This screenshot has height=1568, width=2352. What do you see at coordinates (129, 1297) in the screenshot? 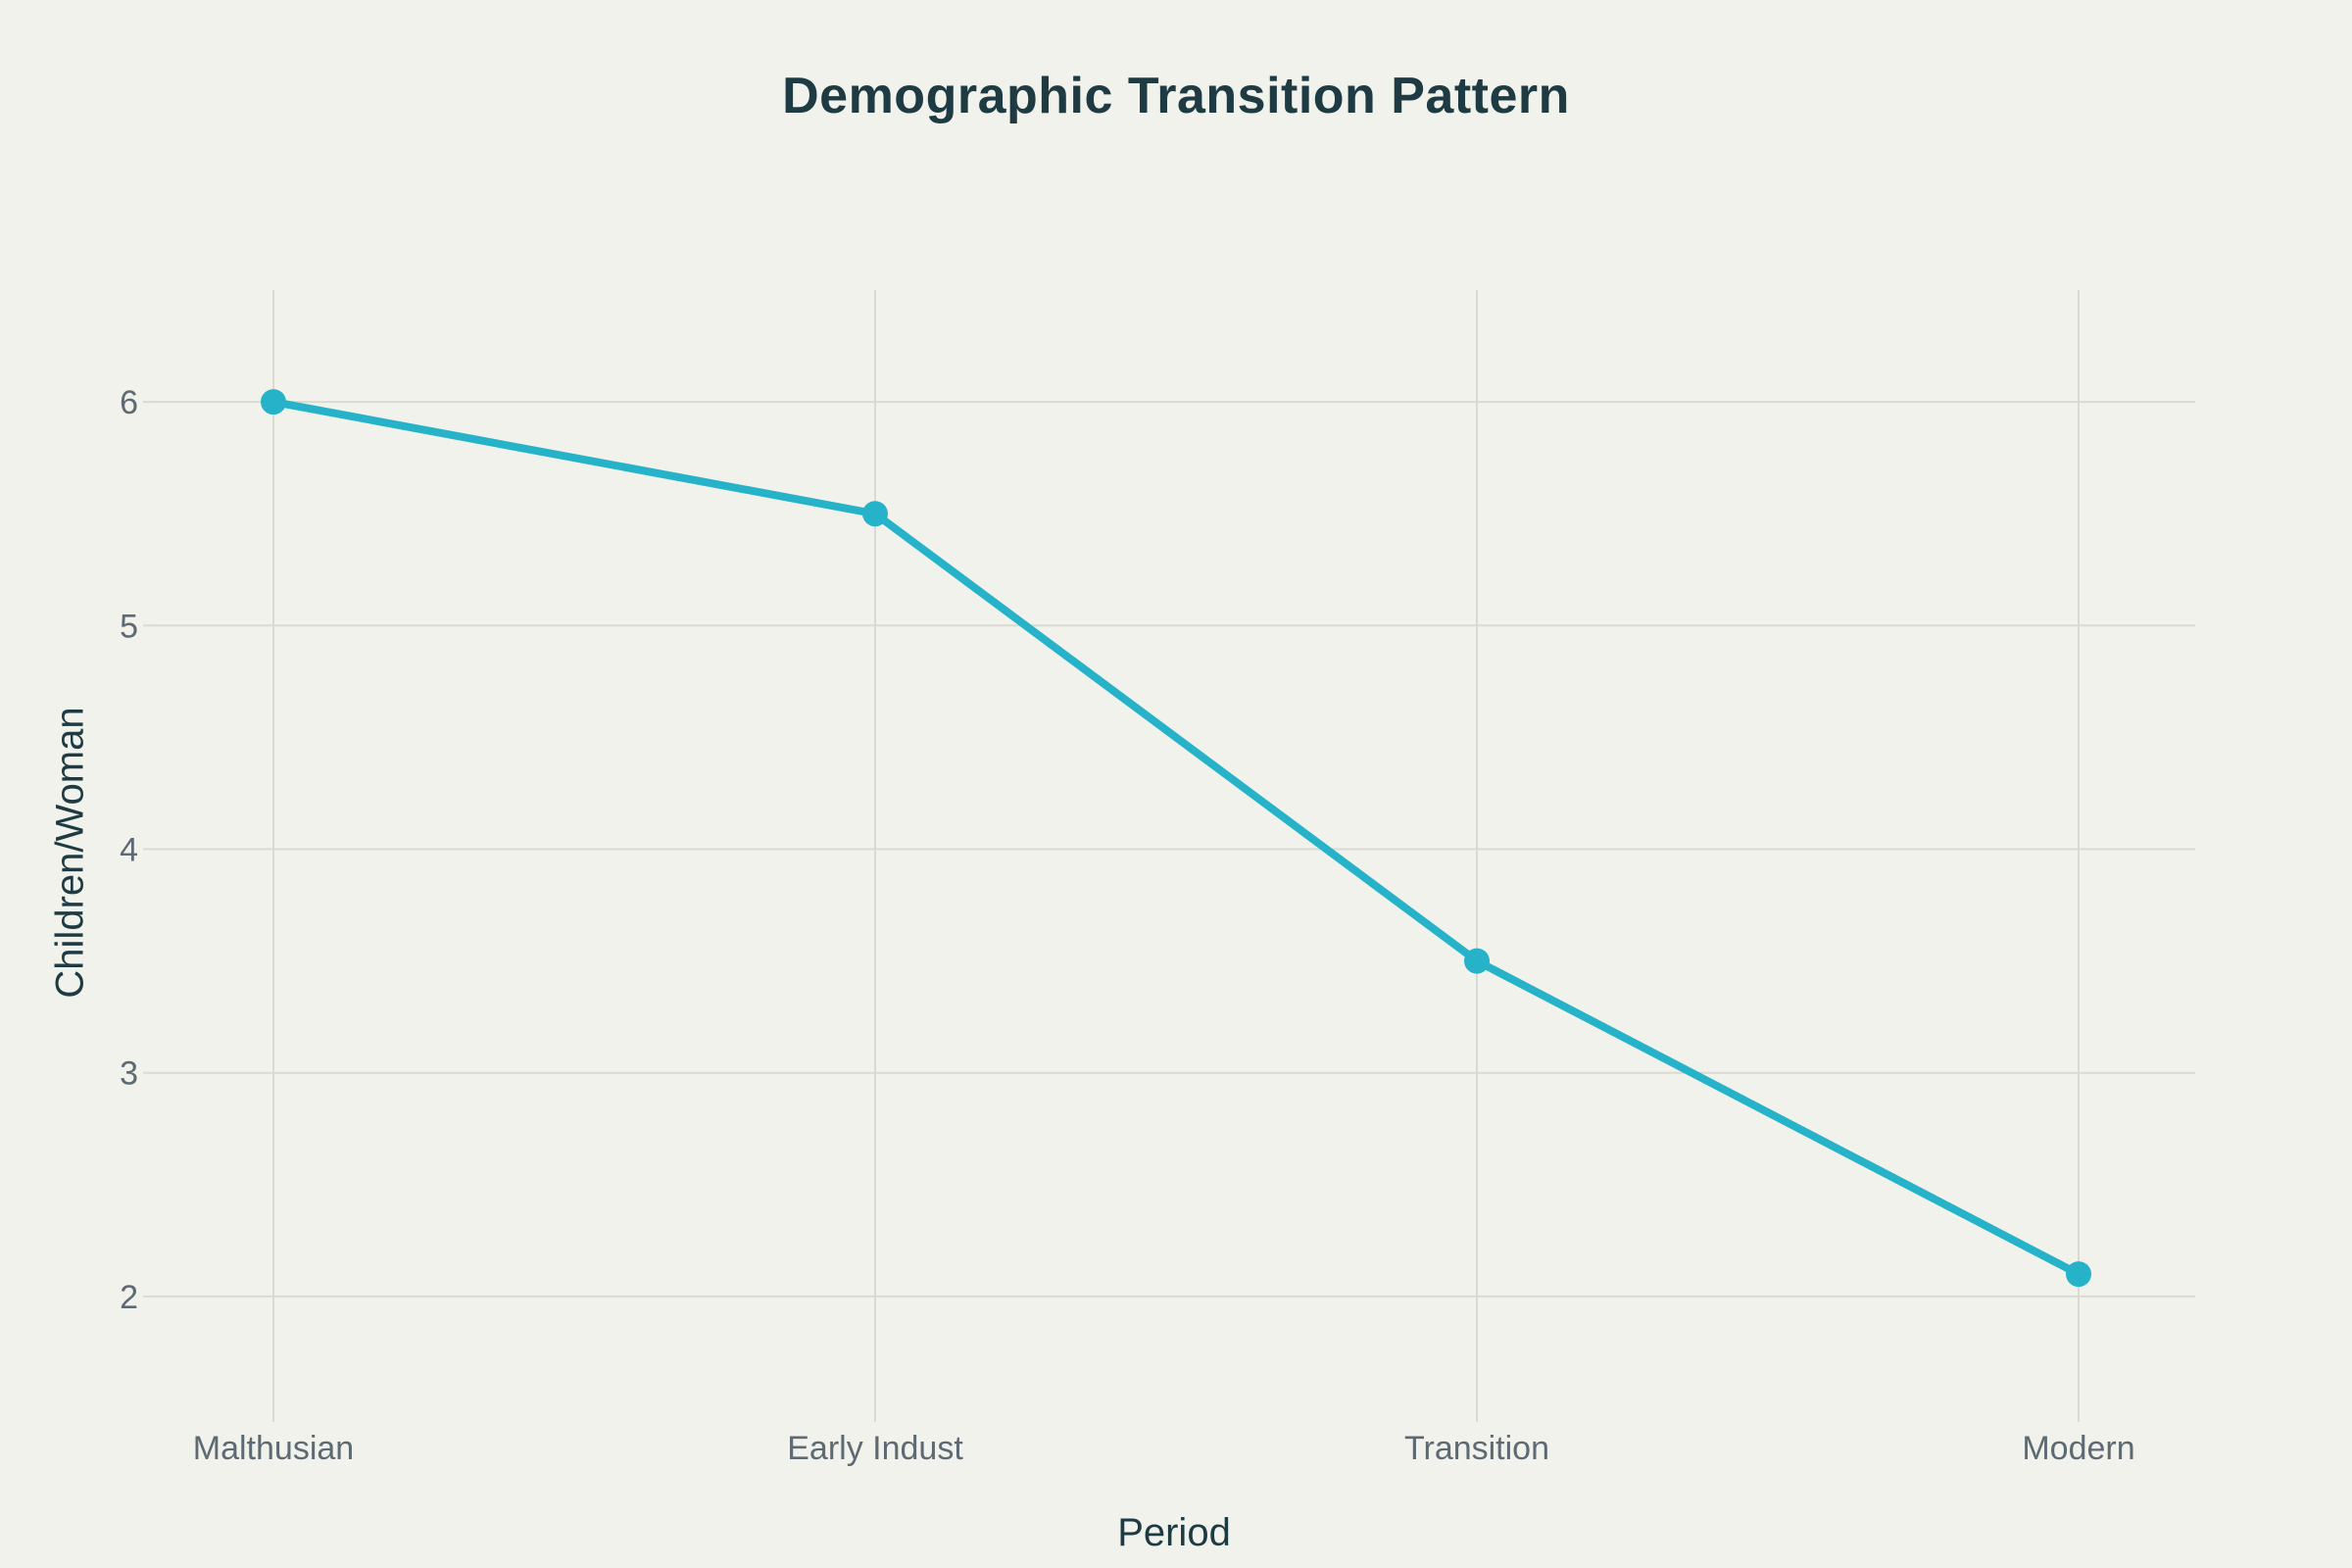
I see `y-tick-label: 2` at bounding box center [129, 1297].